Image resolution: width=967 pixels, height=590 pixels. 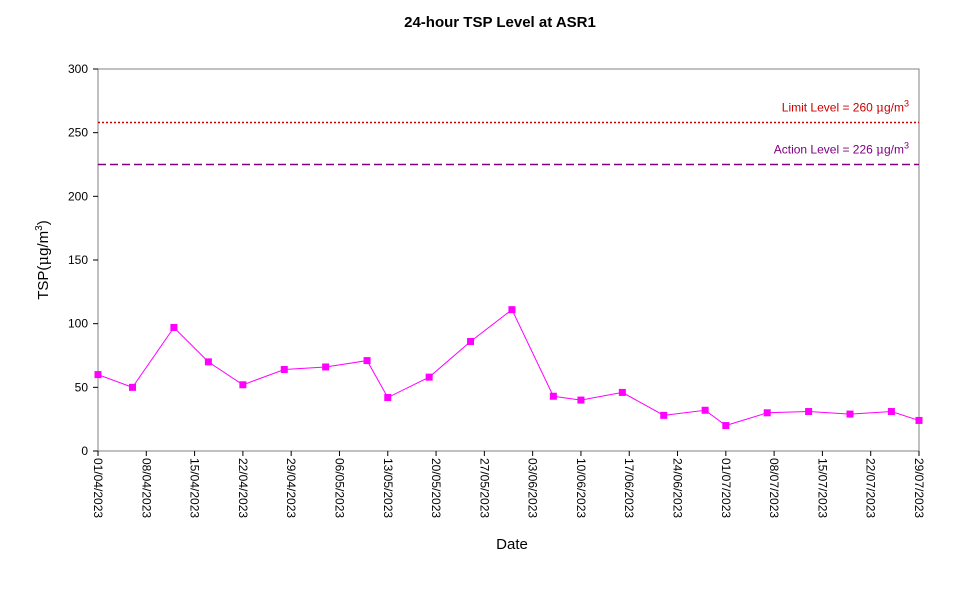 I want to click on x-tick-label: 29/04/2023, so click(x=291, y=488).